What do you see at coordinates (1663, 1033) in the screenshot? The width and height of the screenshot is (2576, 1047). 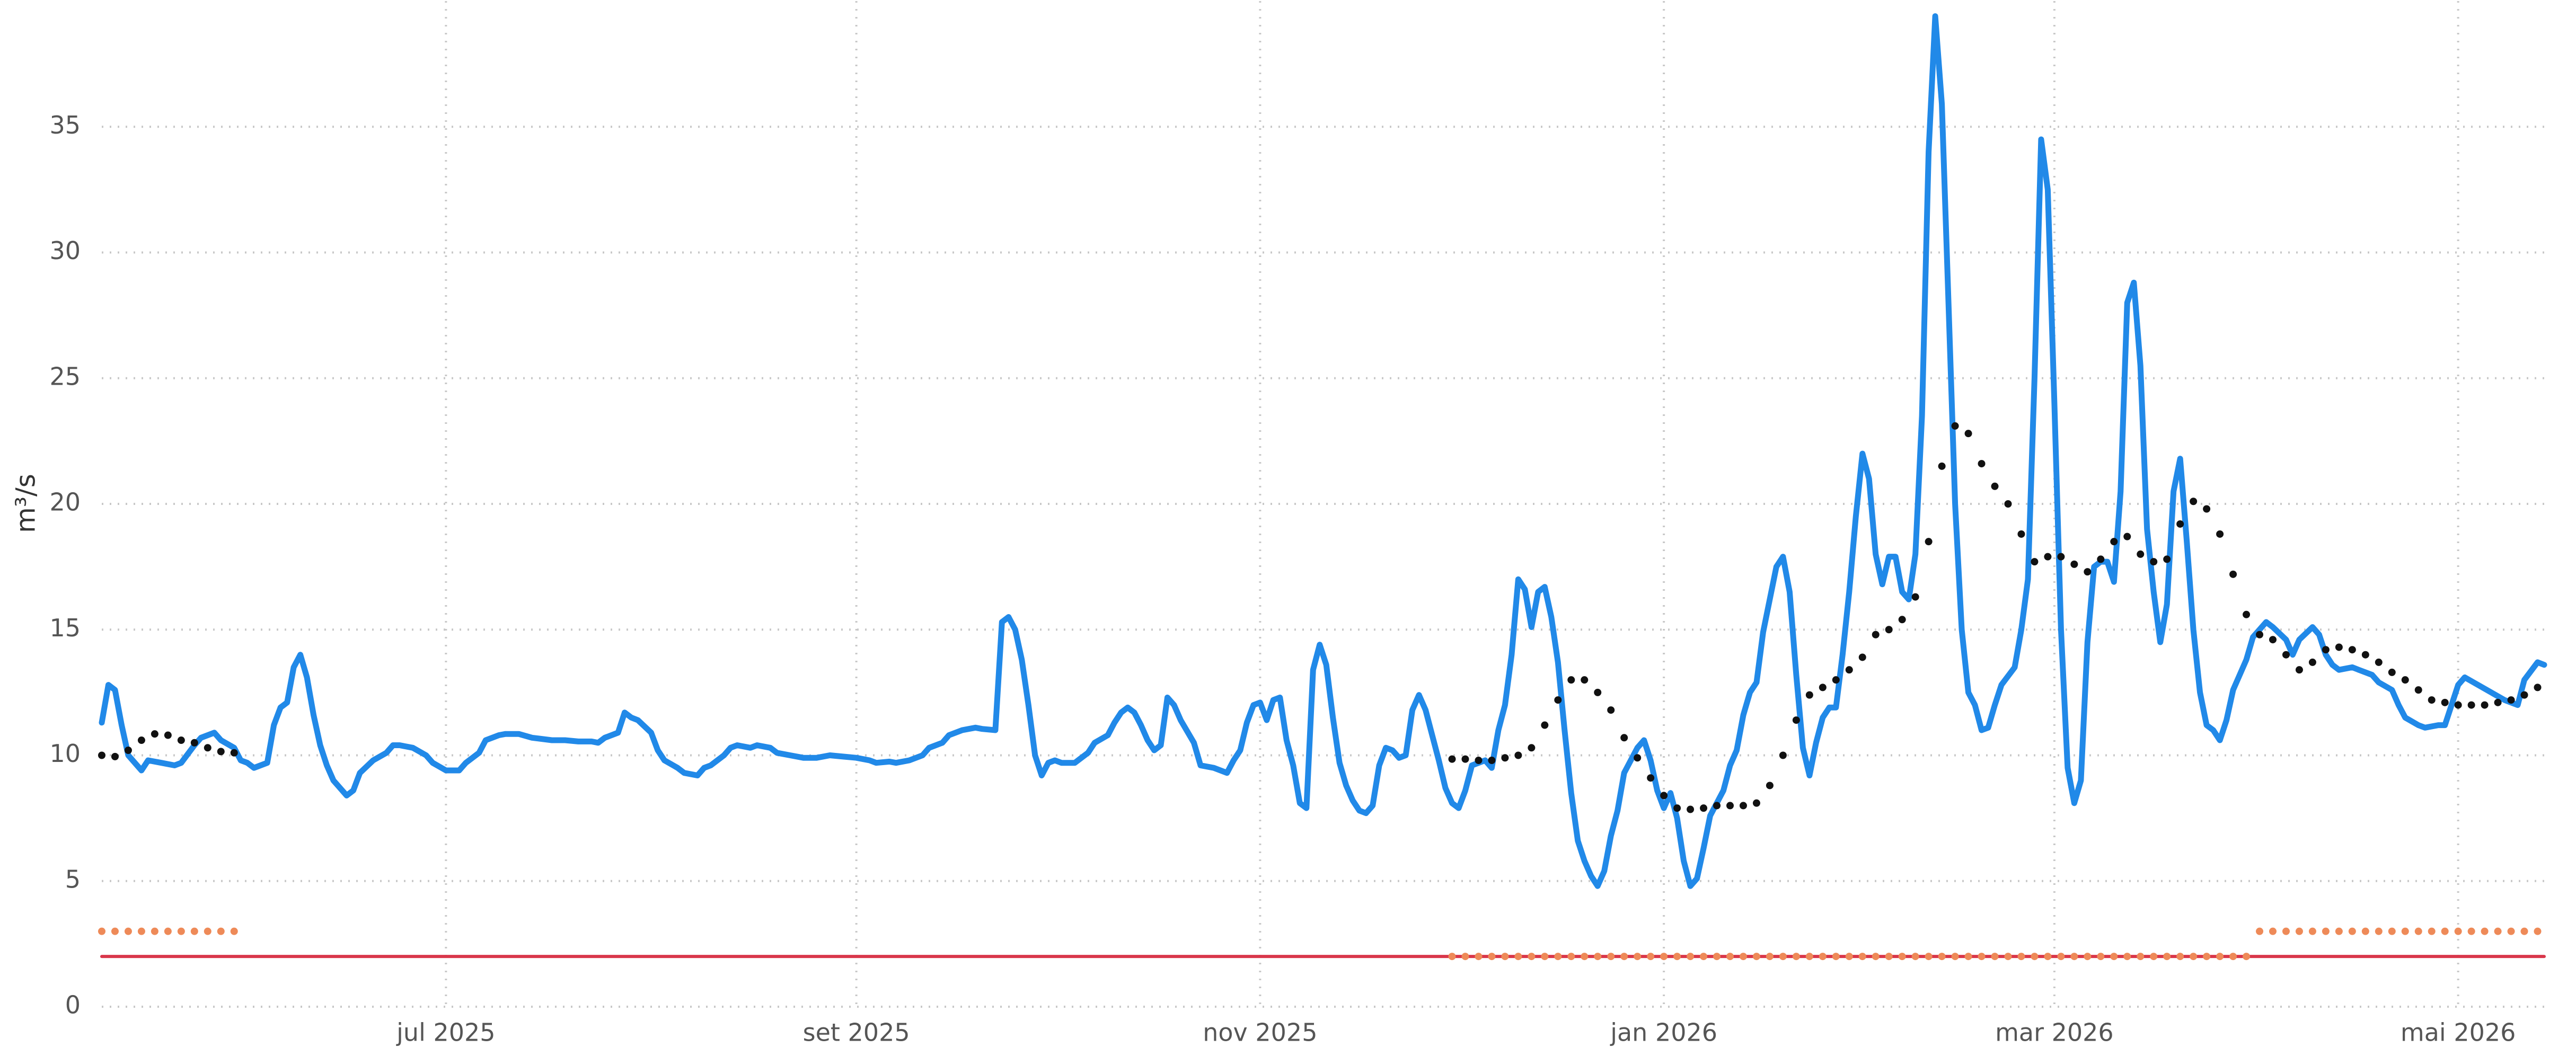 I see `x-tick-label: jan 2026` at bounding box center [1663, 1033].